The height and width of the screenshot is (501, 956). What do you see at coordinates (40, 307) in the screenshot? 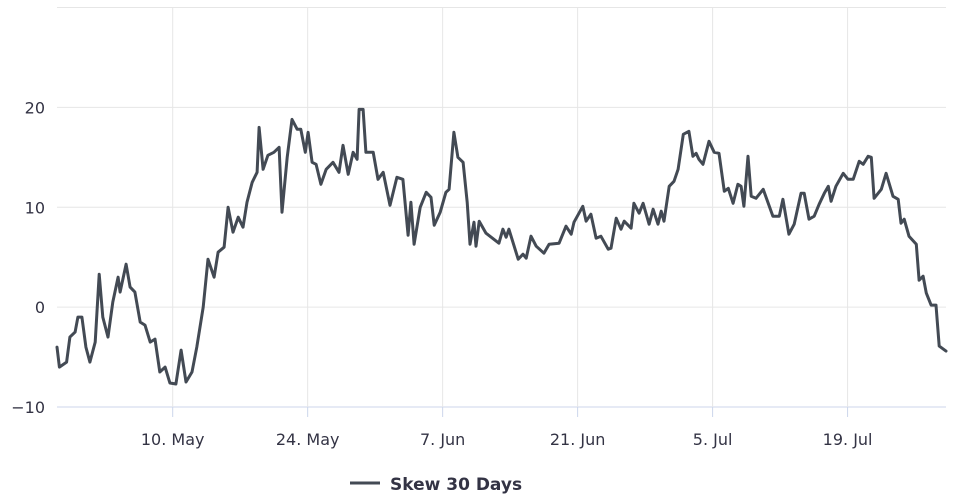
I see `y-tick-label: 0` at bounding box center [40, 307].